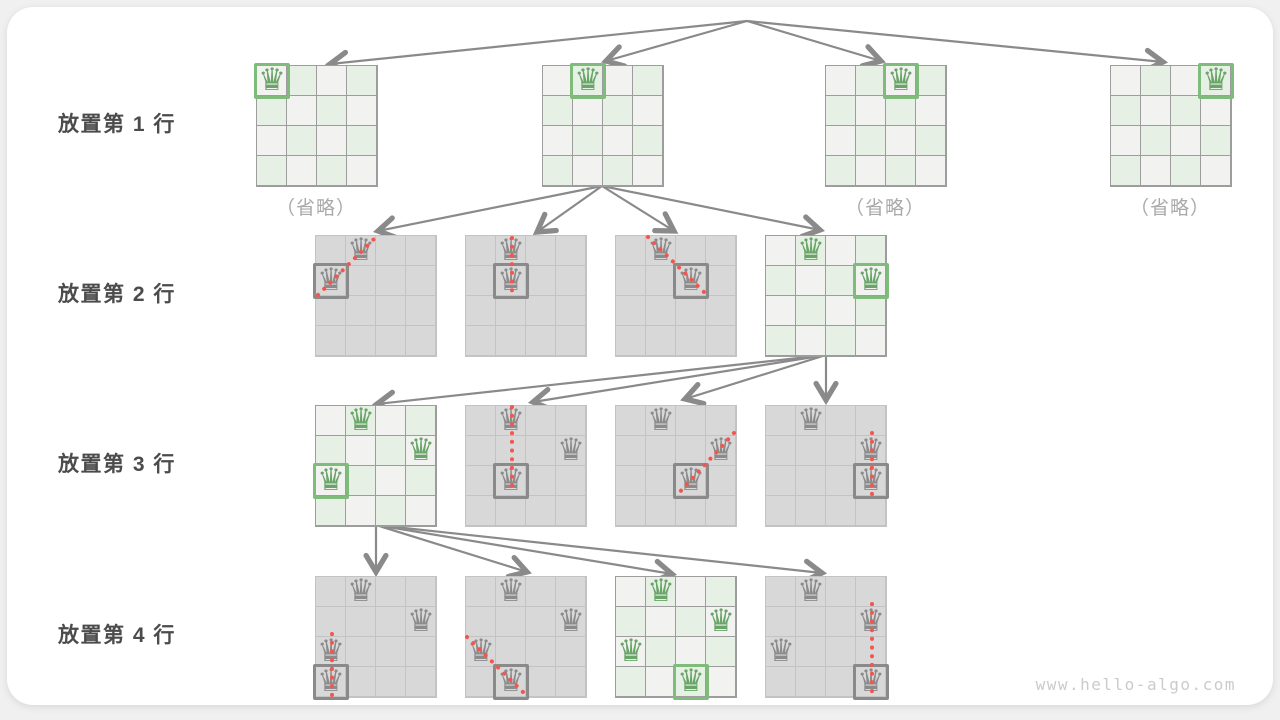 This screenshot has width=1280, height=720. What do you see at coordinates (117, 294) in the screenshot?
I see `row-label-2: 放置第 2 行` at bounding box center [117, 294].